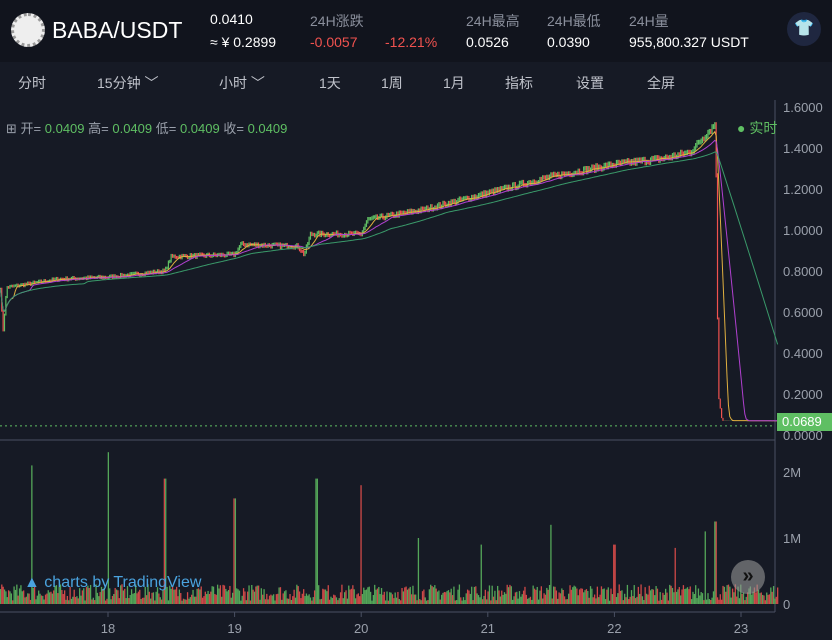  What do you see at coordinates (123, 582) in the screenshot?
I see `watermark-text: charts by TradingView` at bounding box center [123, 582].